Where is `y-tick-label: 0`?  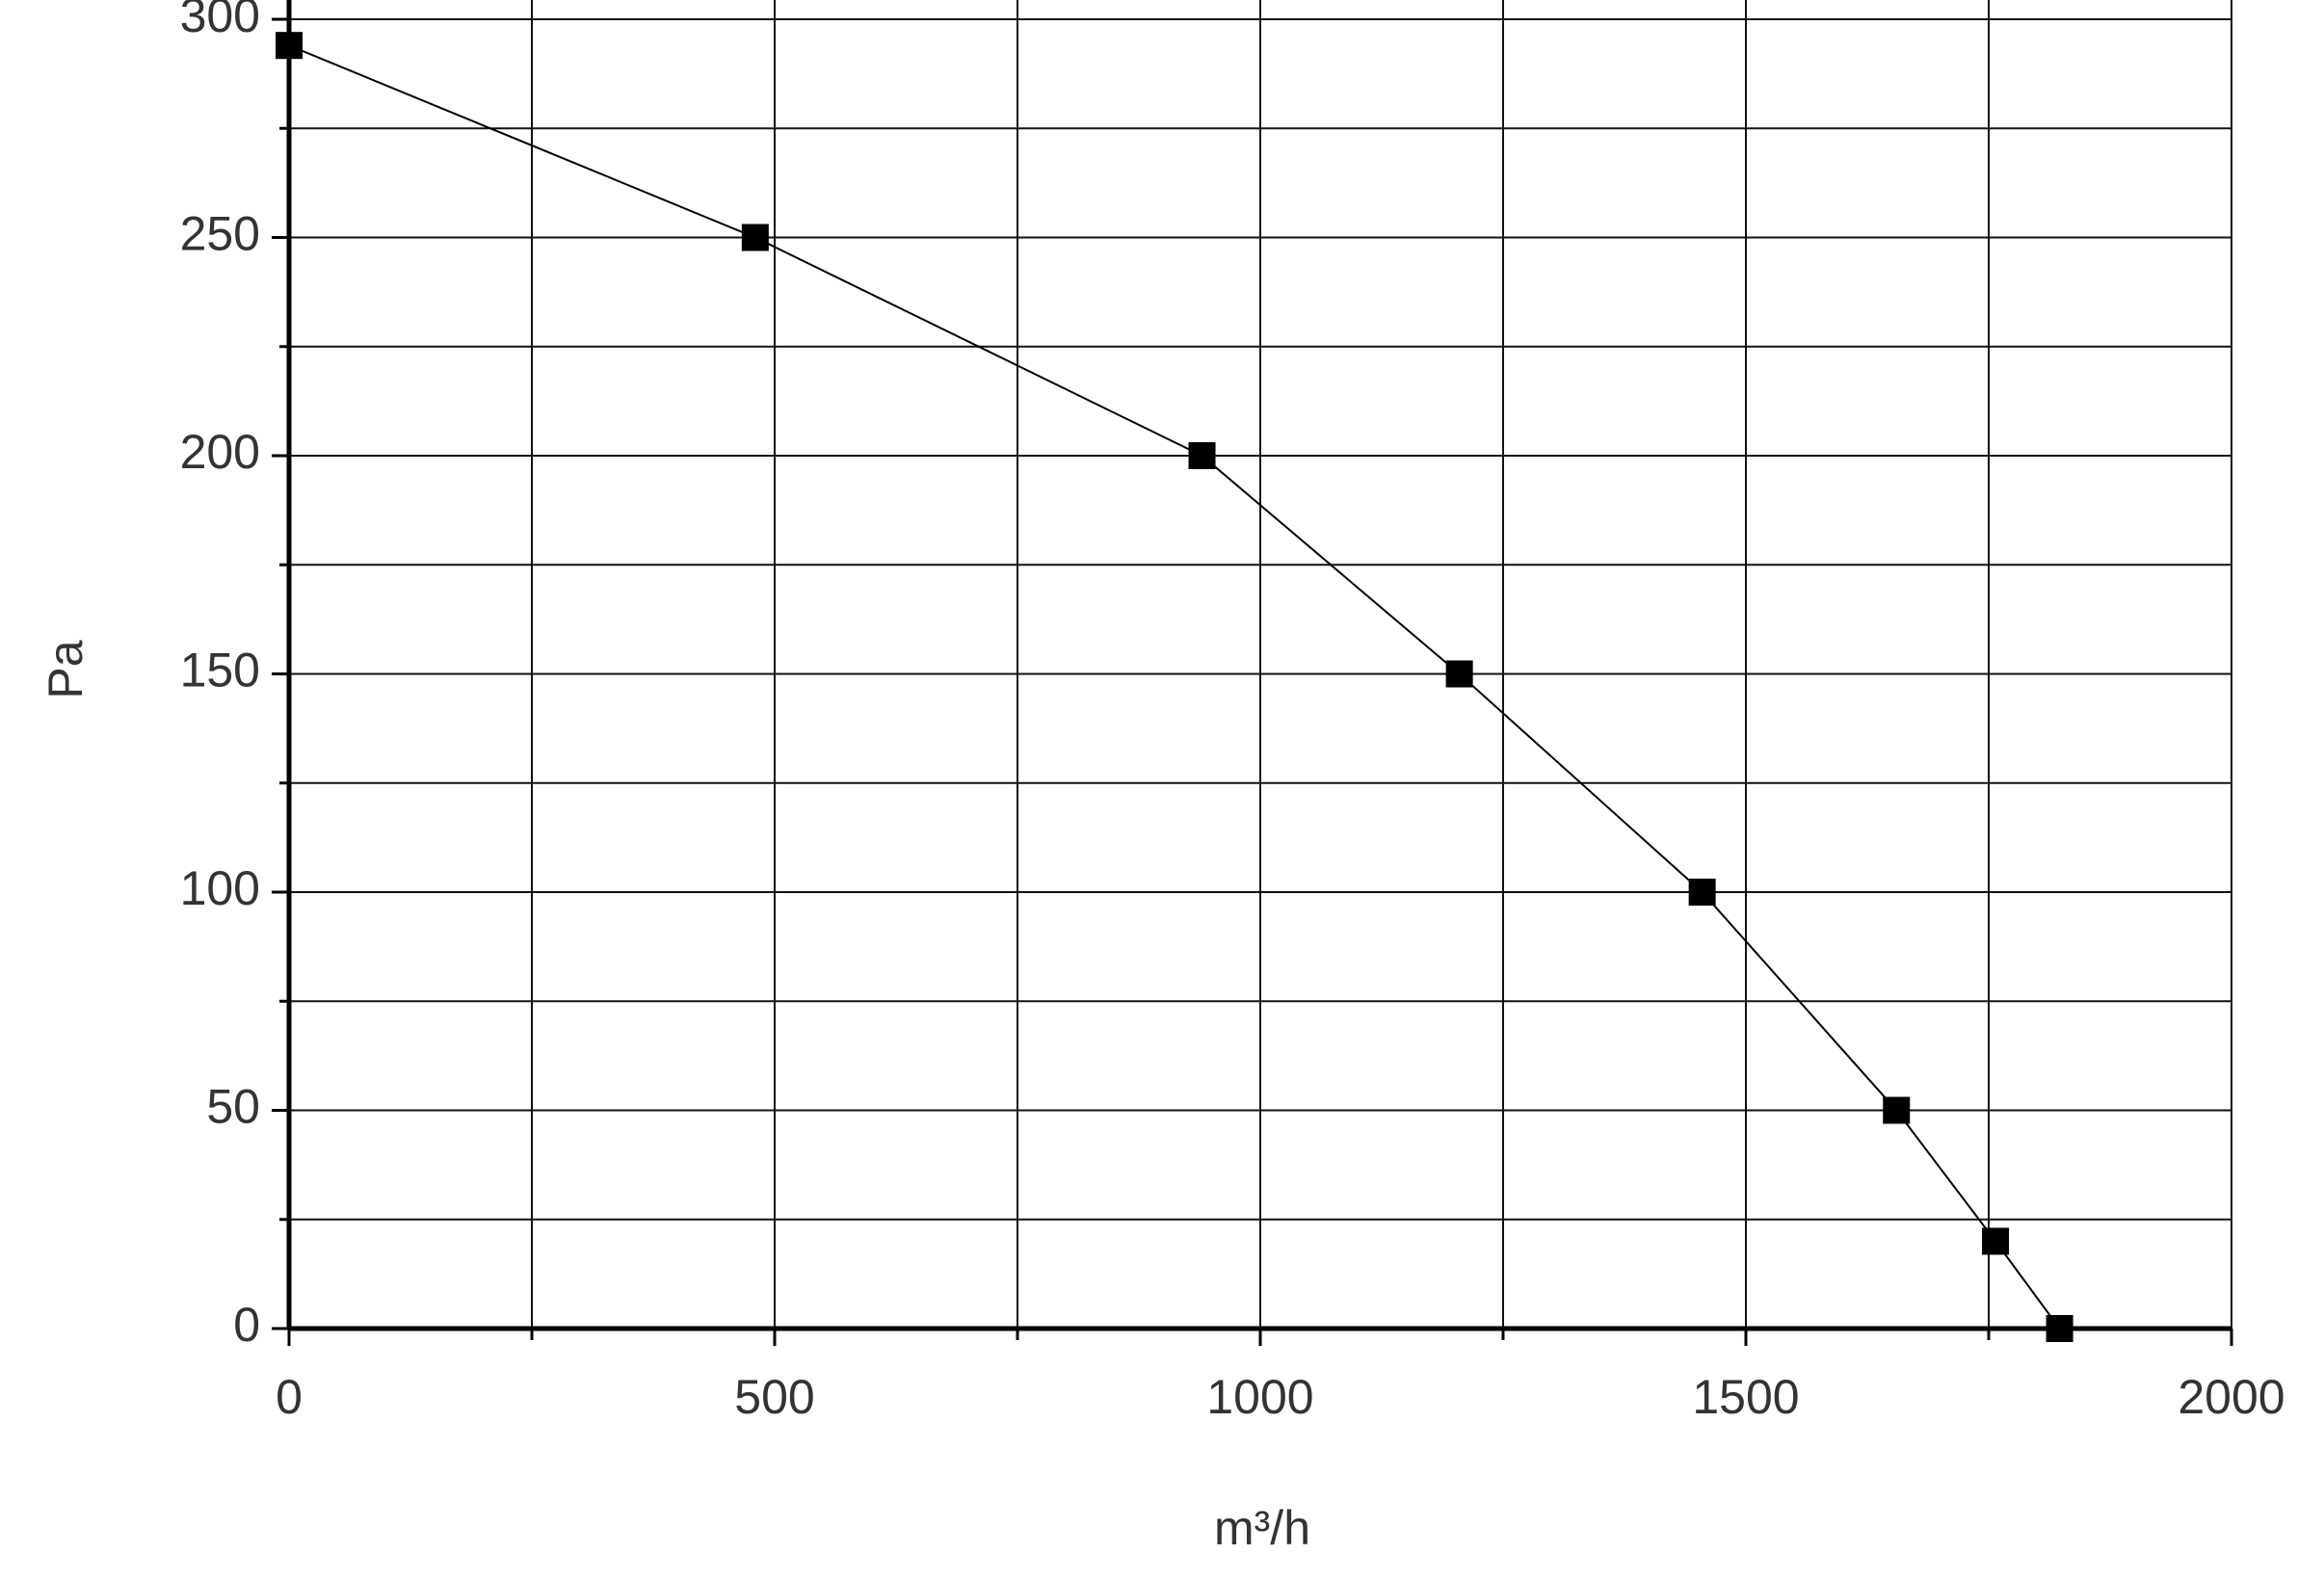 y-tick-label: 0 is located at coordinates (247, 1325).